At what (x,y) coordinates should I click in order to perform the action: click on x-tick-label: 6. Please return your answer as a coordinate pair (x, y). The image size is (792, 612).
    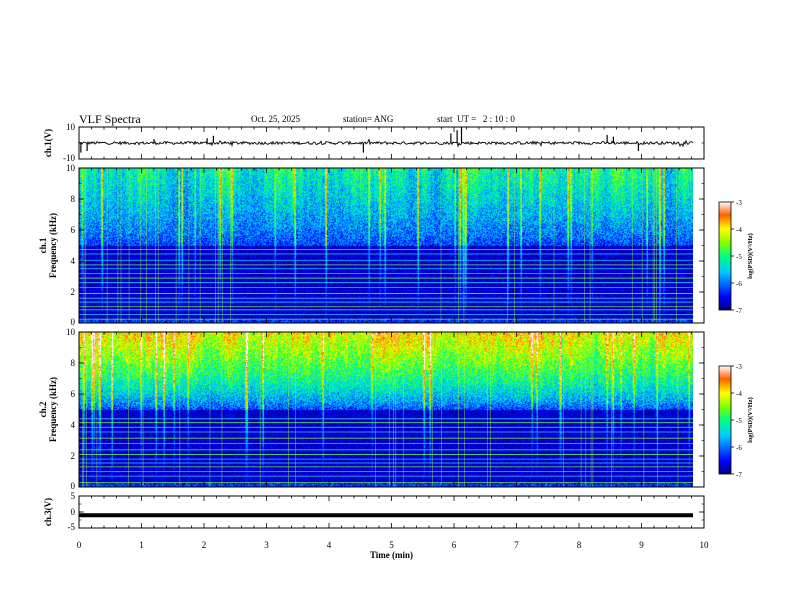
    Looking at the image, I should click on (454, 545).